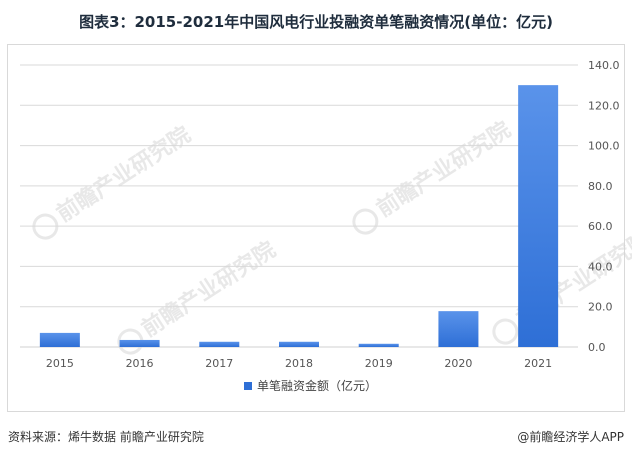  I want to click on x-tick-label: 2021, so click(538, 363).